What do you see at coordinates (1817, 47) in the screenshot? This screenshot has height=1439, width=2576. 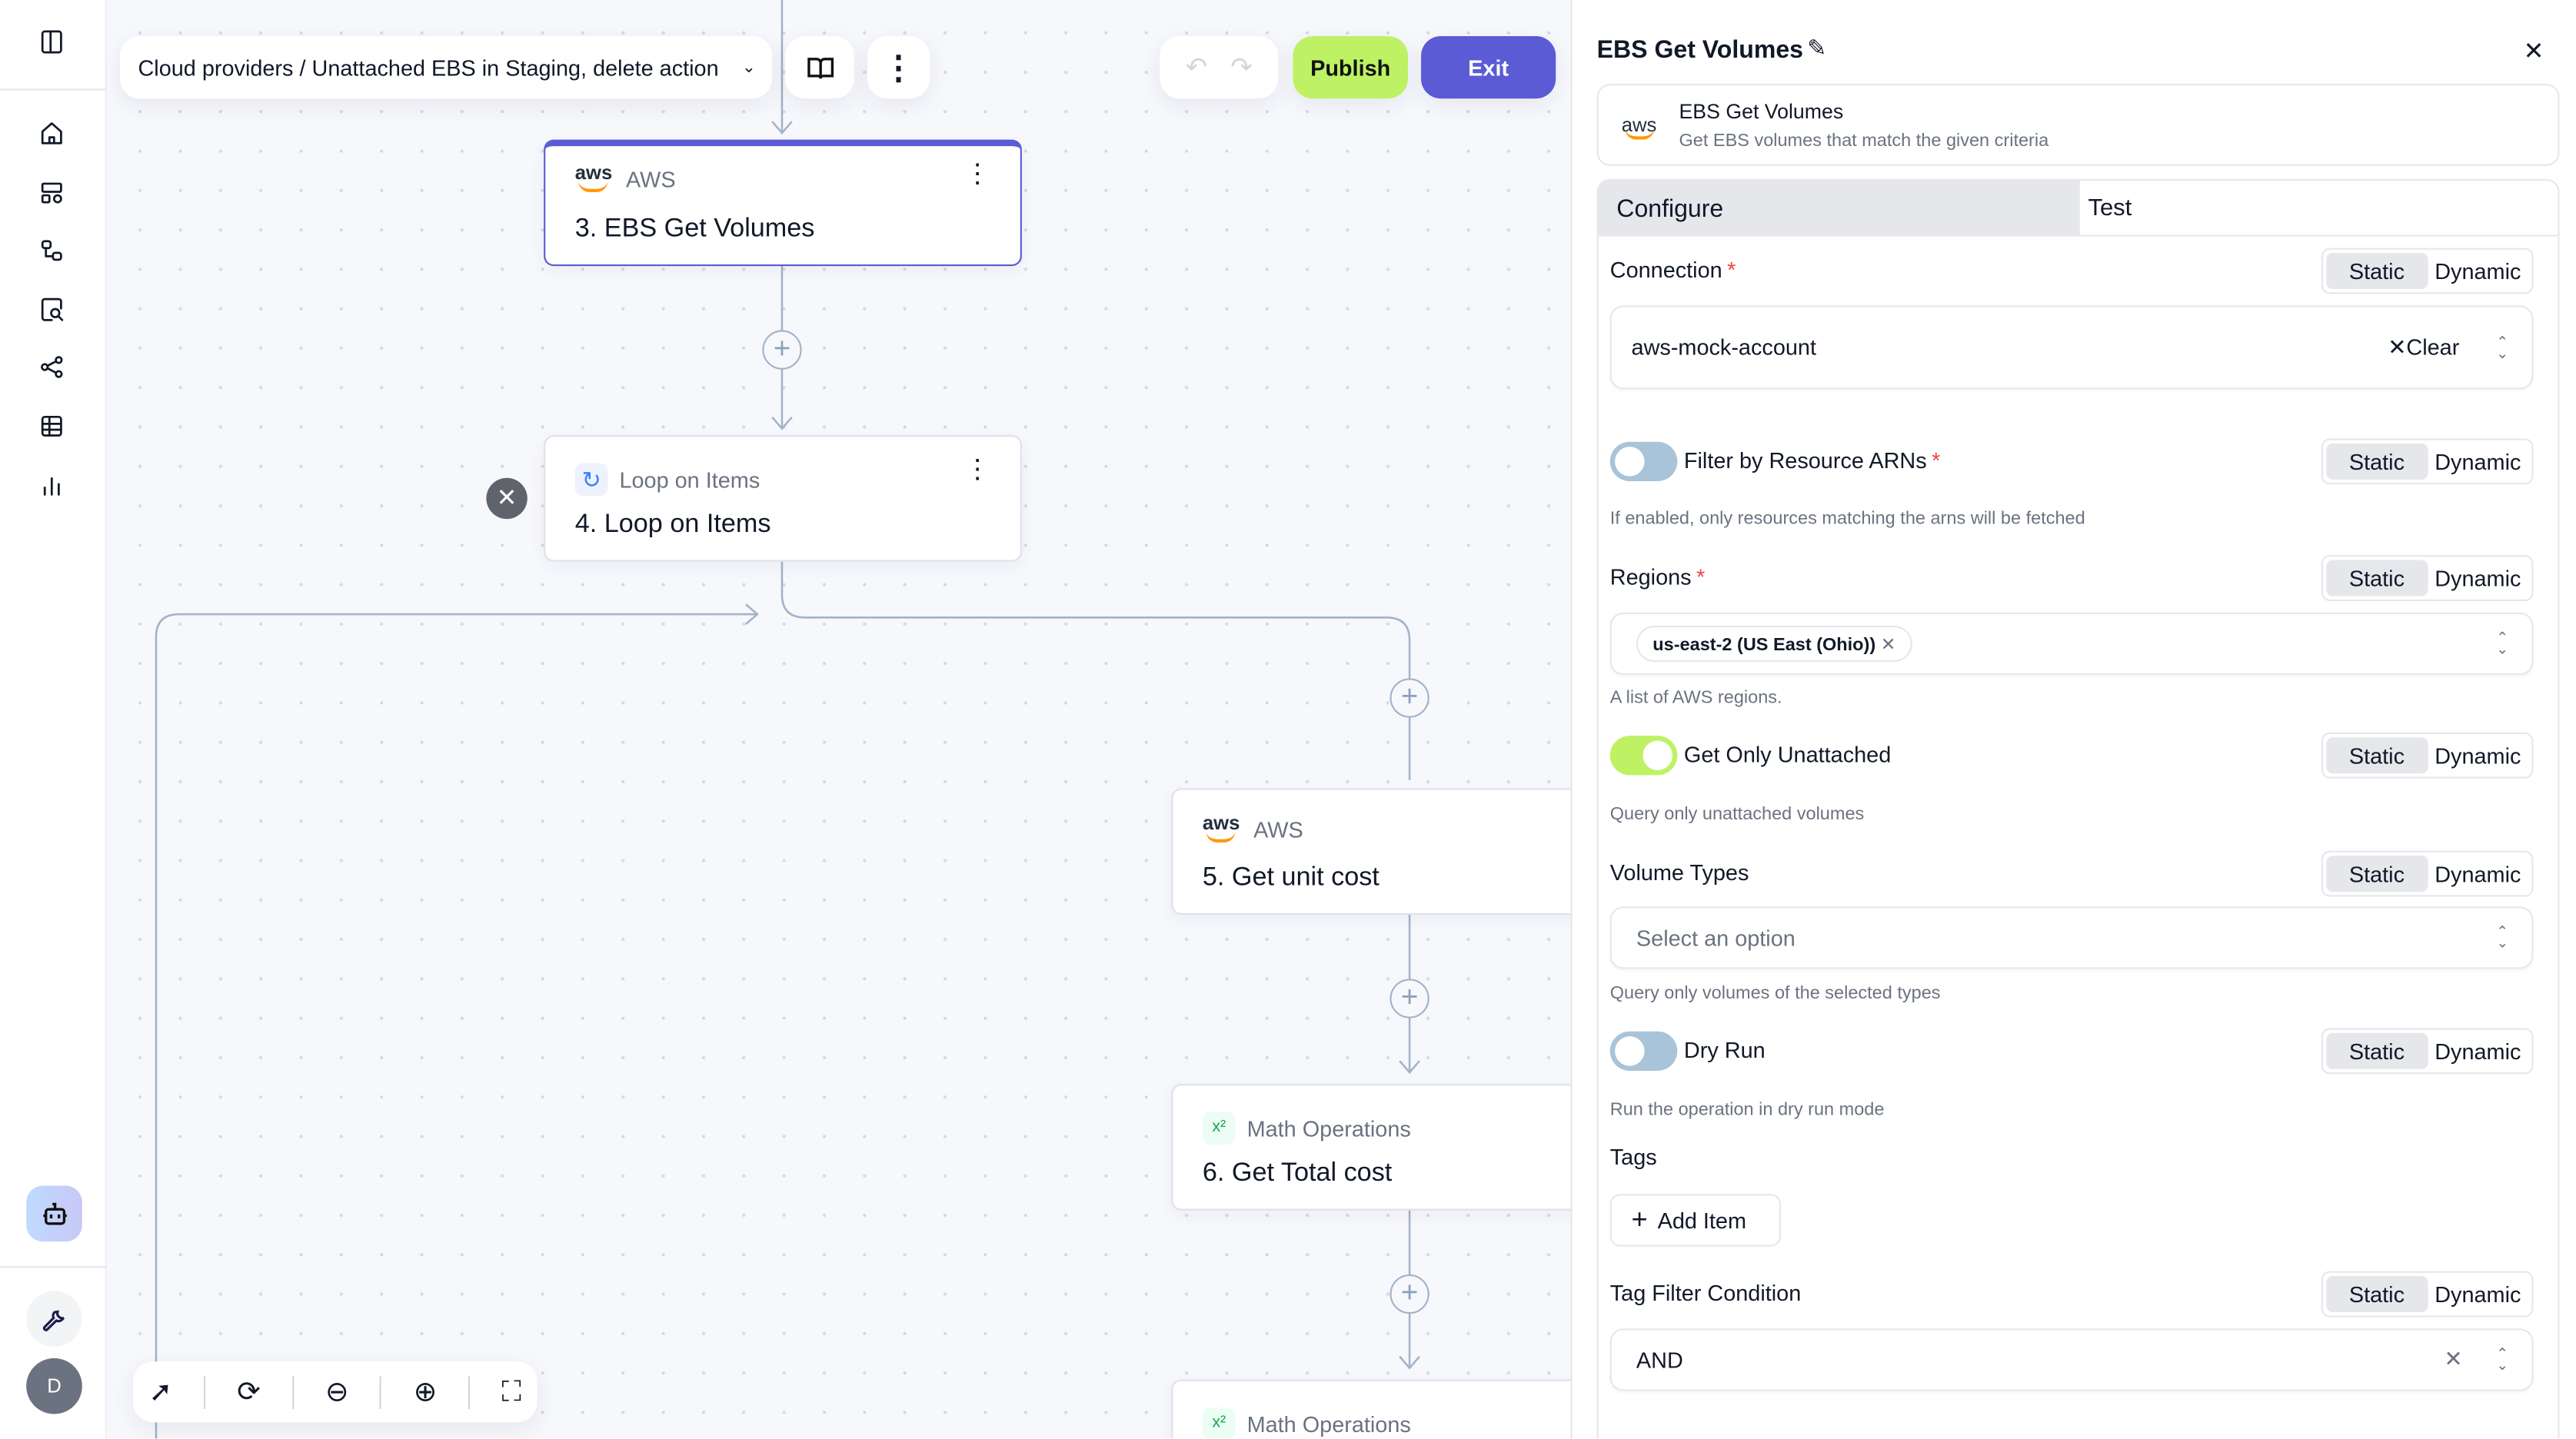 I see `edit-pencil-icon: ✎` at bounding box center [1817, 47].